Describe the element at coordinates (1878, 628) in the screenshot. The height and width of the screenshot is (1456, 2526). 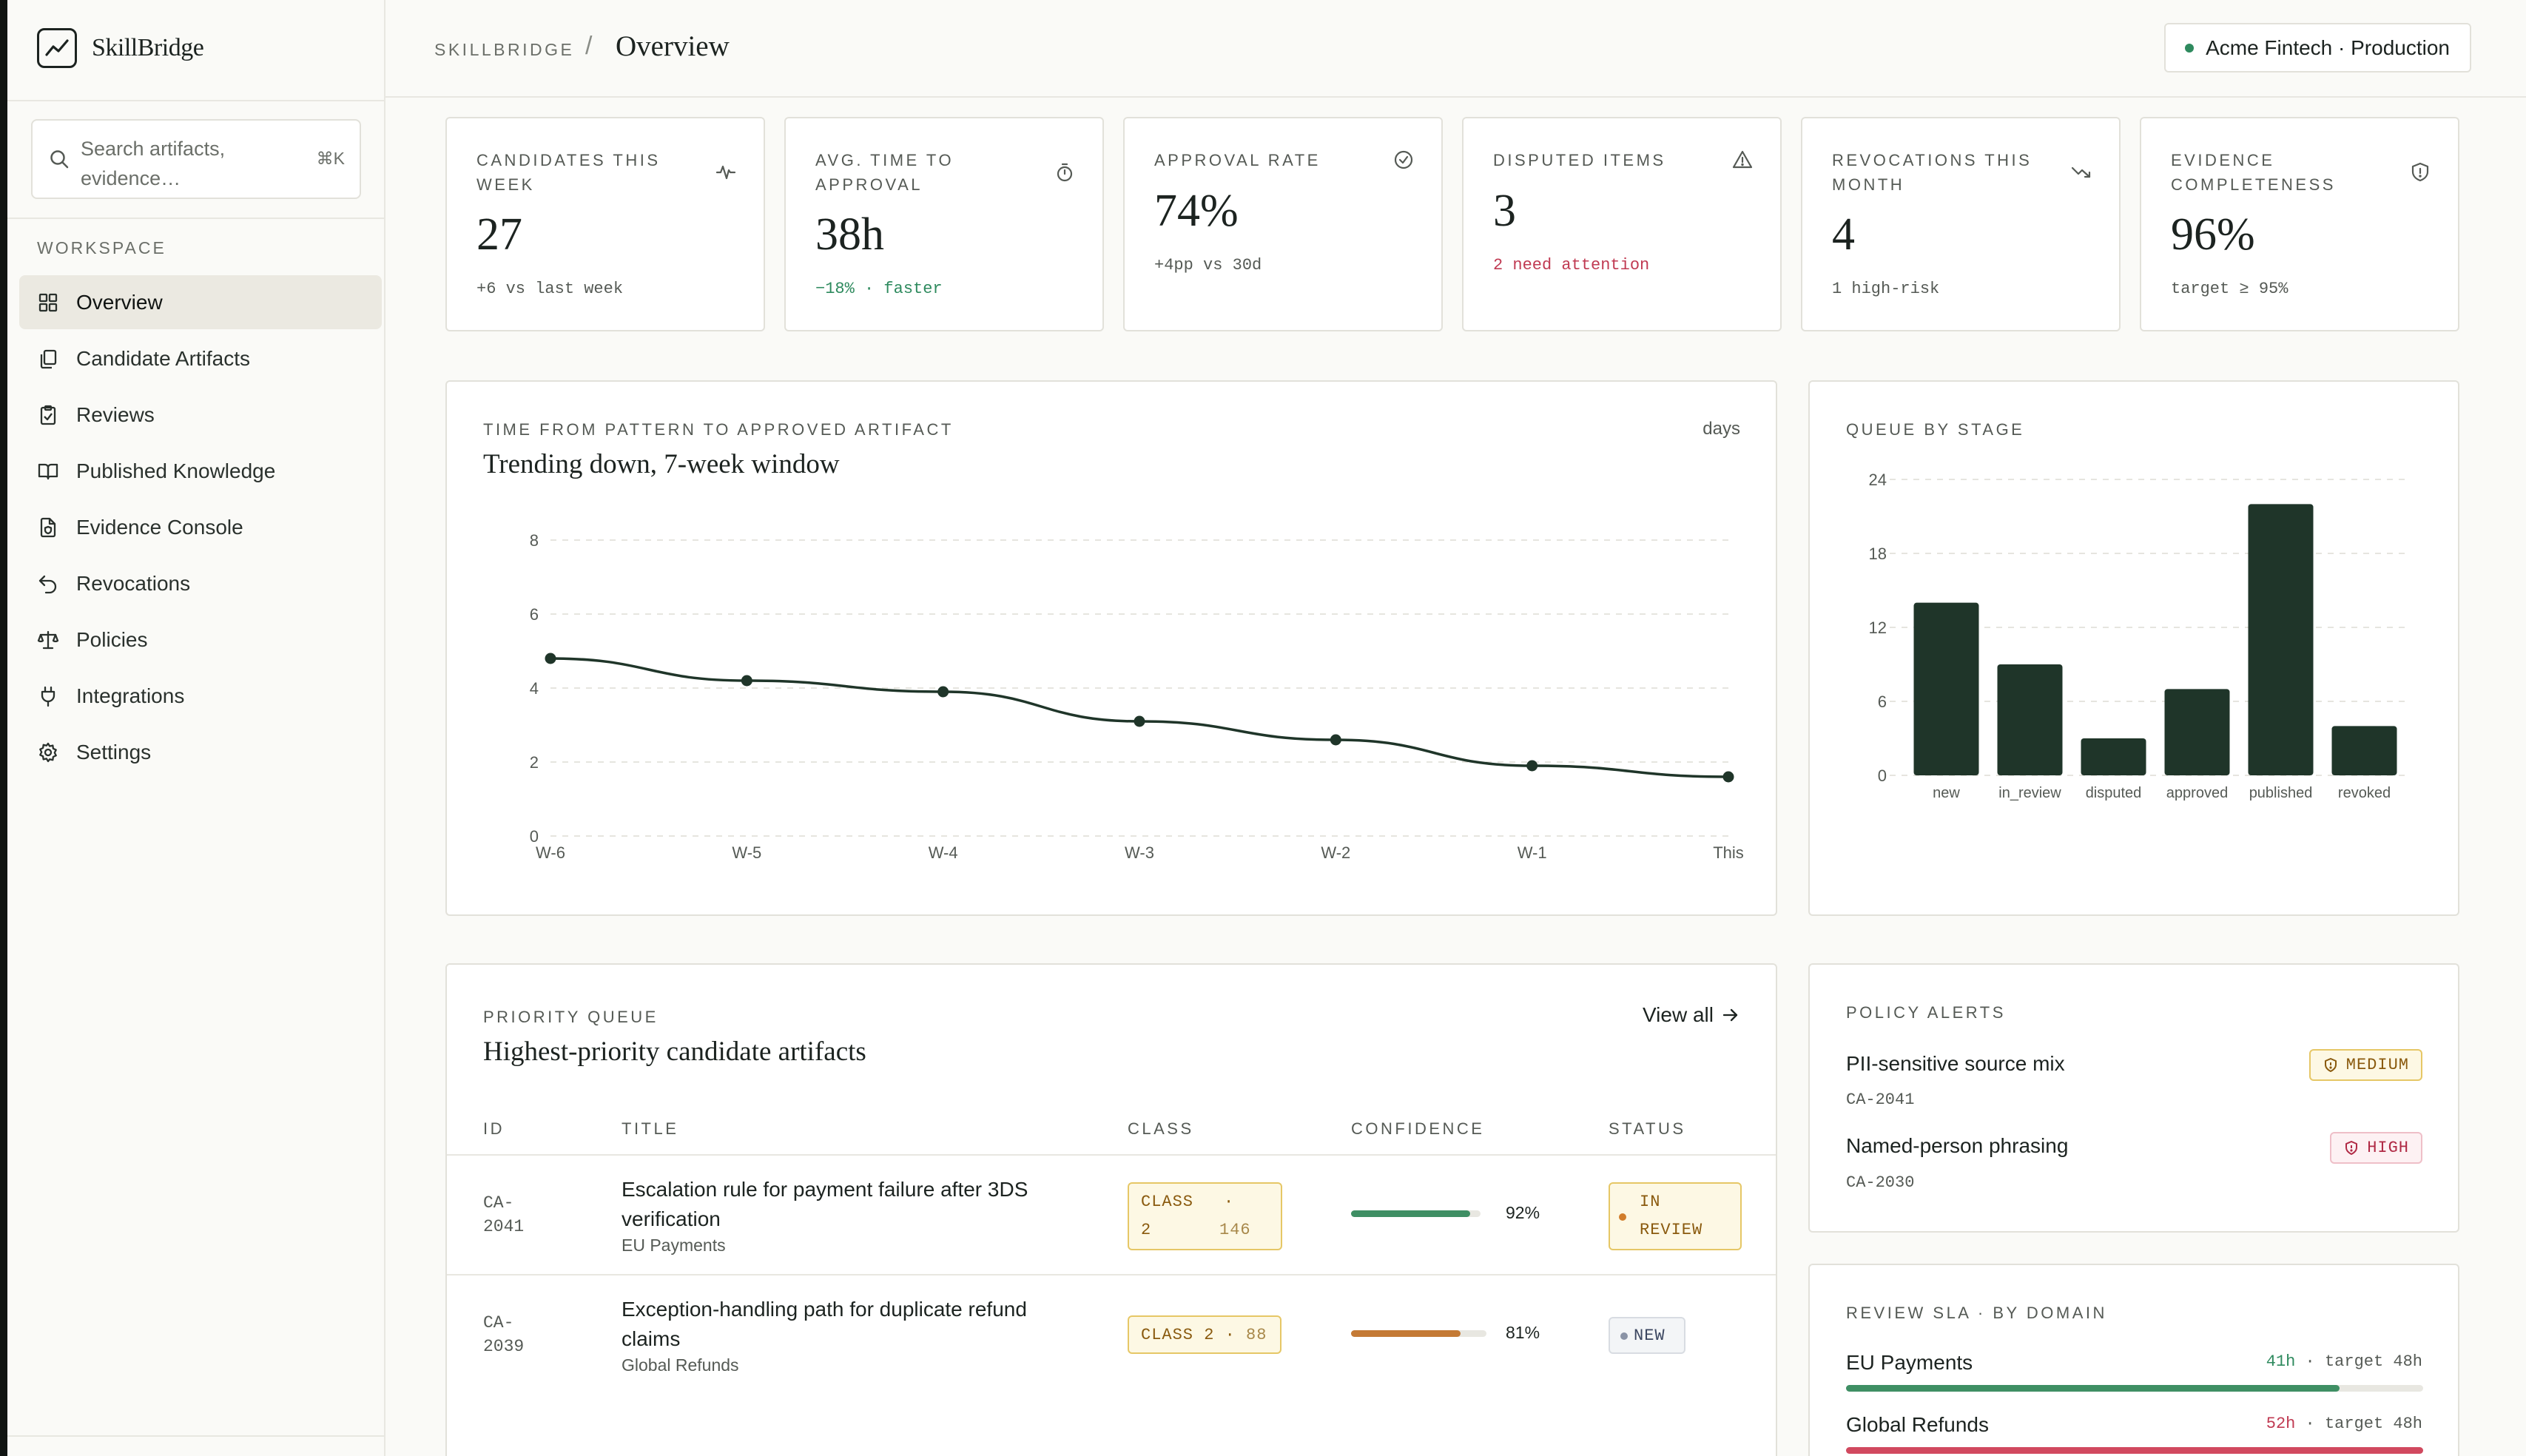
I see `y-tick-label: 12` at that location.